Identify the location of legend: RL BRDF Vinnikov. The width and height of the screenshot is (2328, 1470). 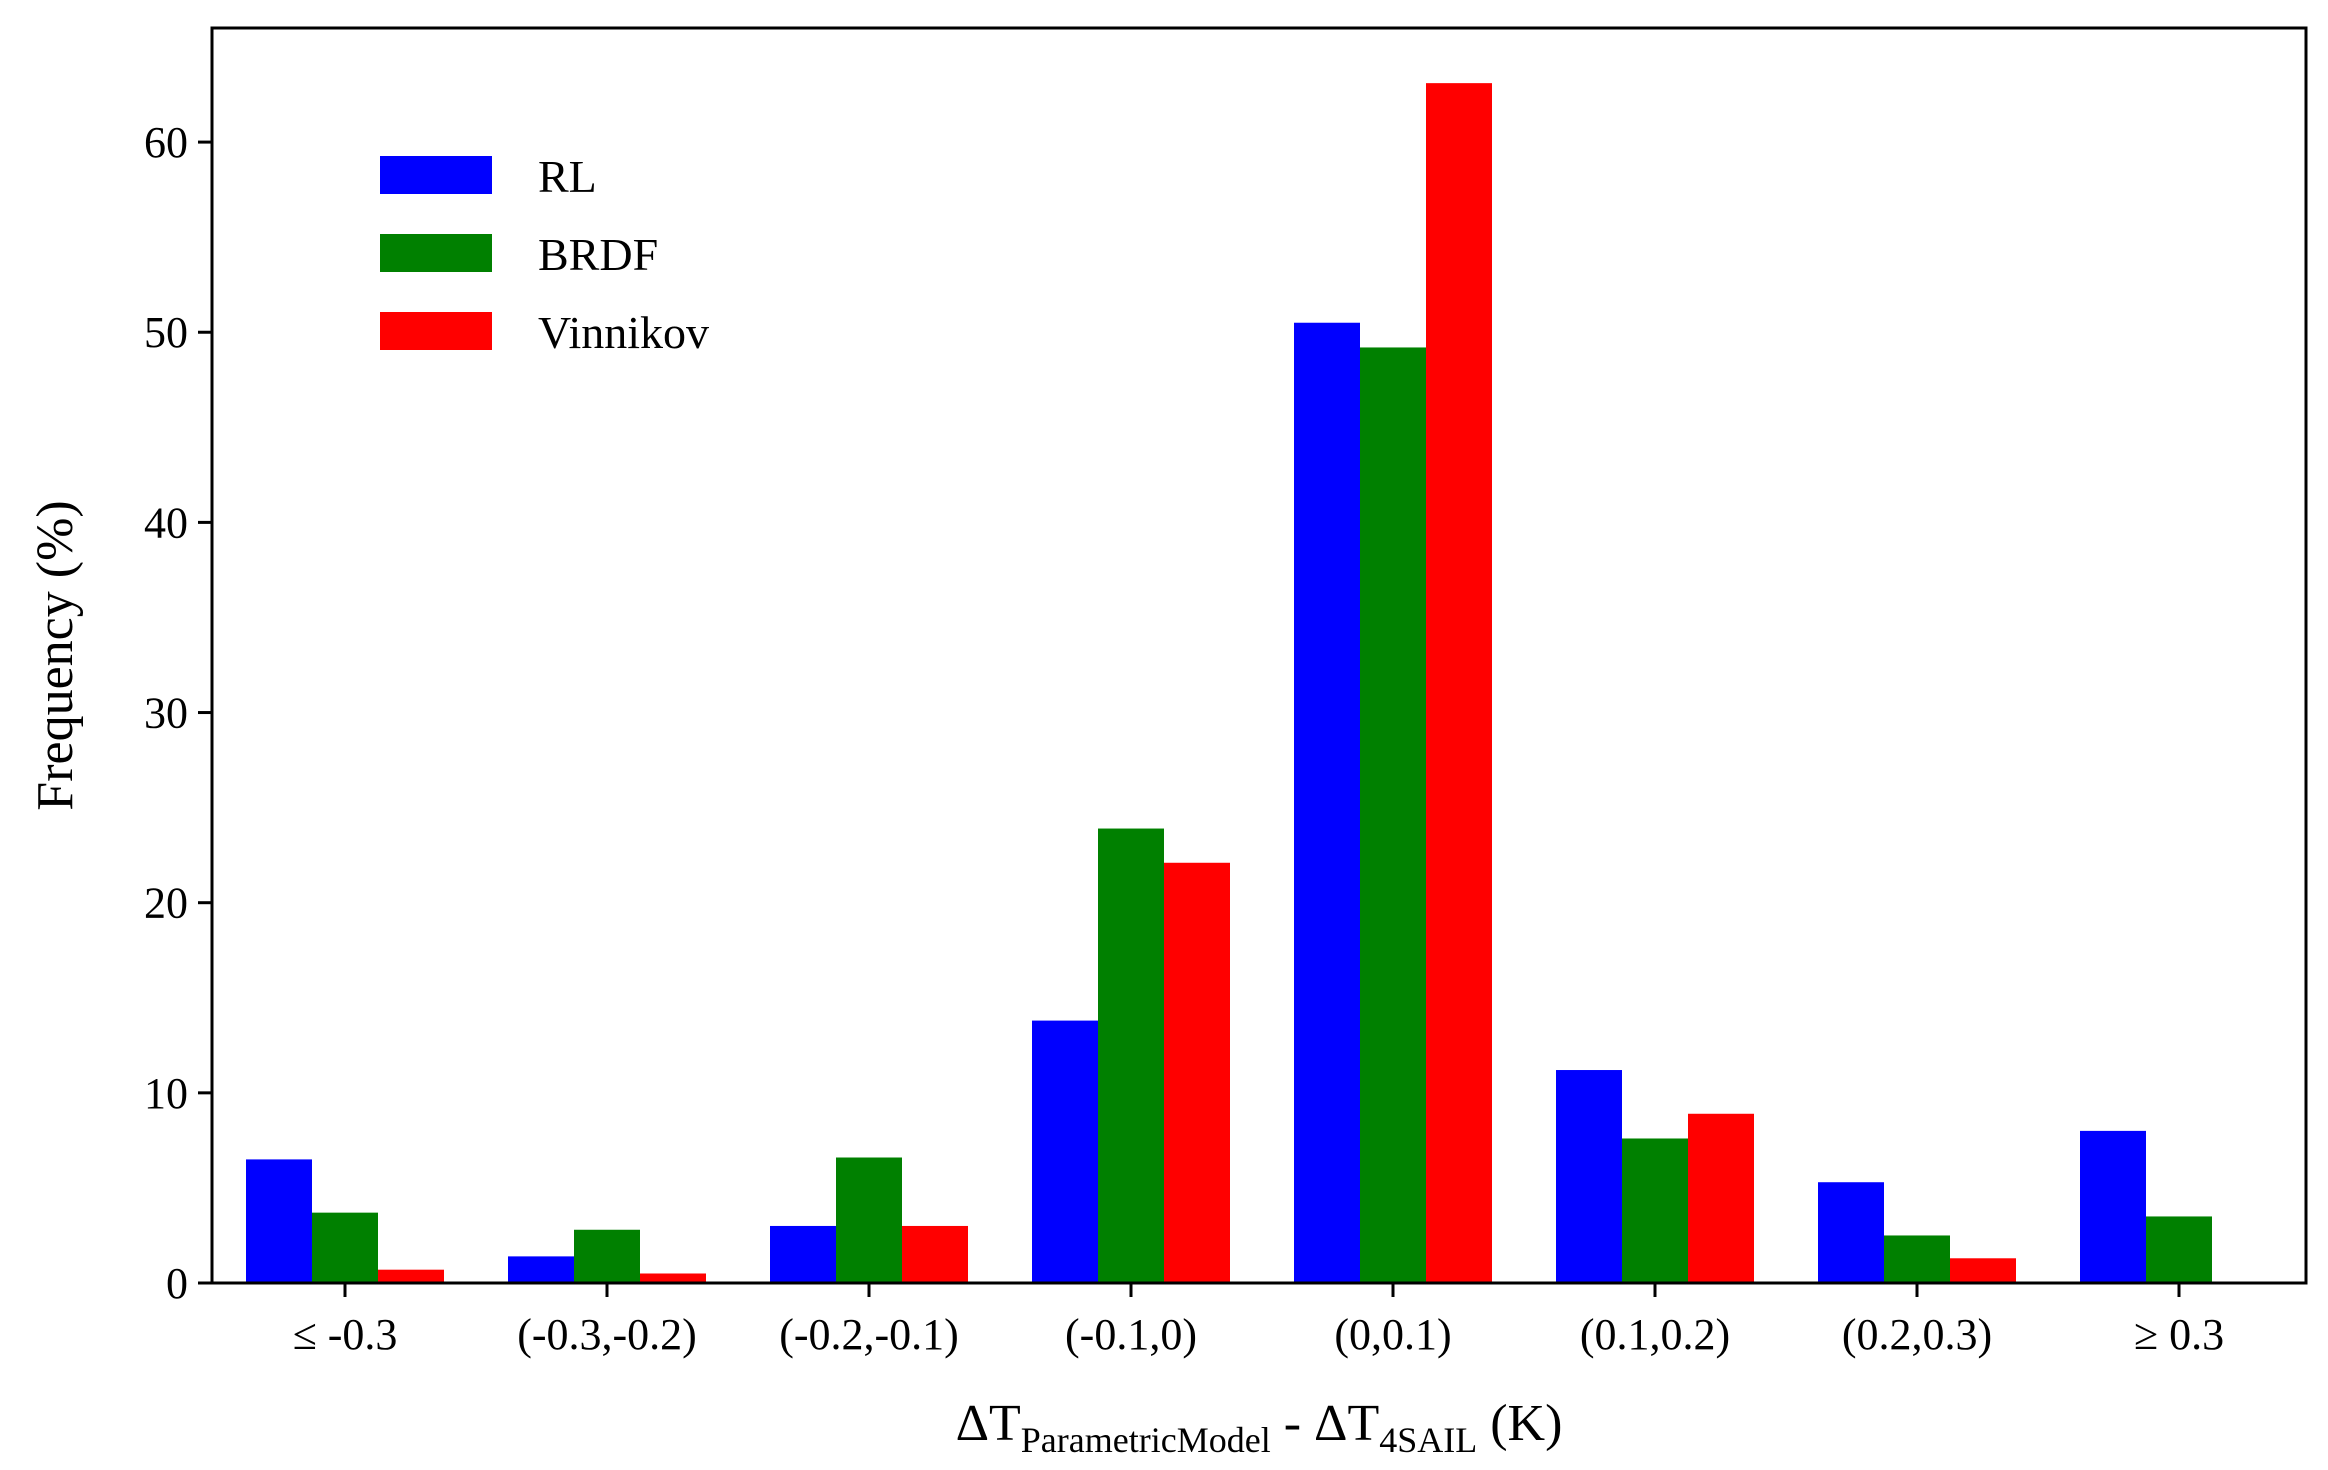
(544, 254).